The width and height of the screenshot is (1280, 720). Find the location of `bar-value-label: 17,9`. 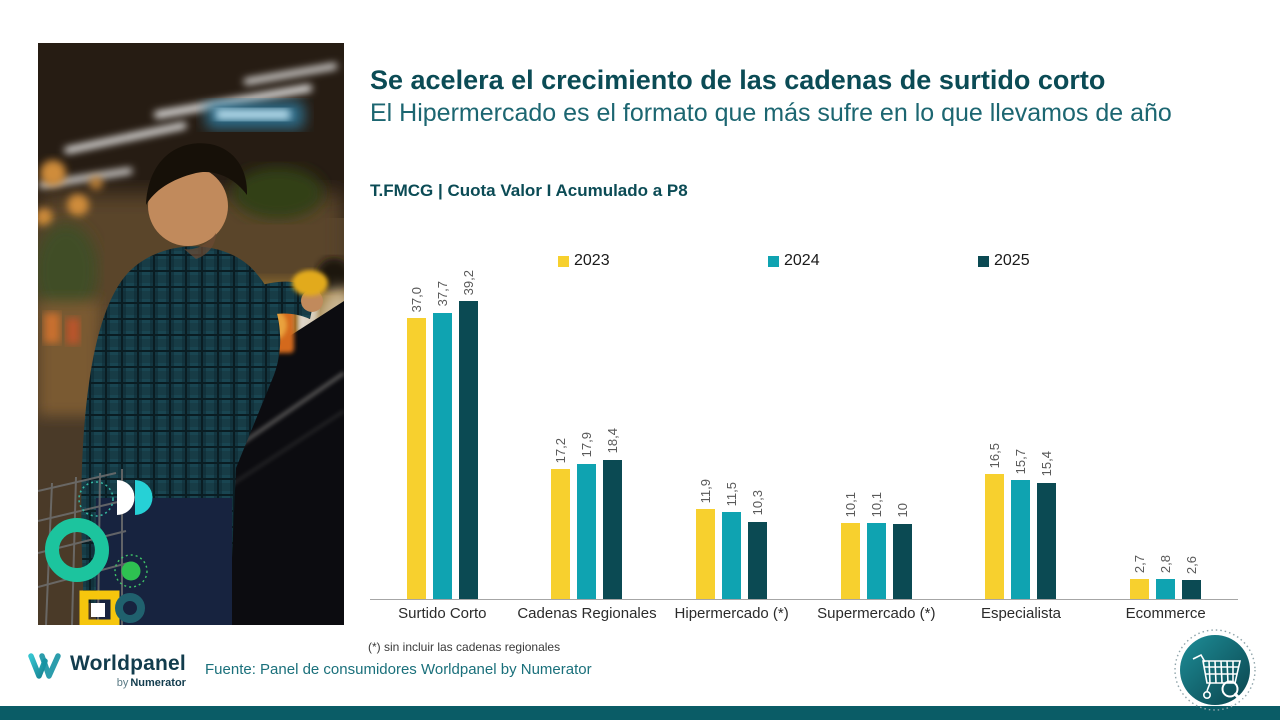

bar-value-label: 17,9 is located at coordinates (587, 445).